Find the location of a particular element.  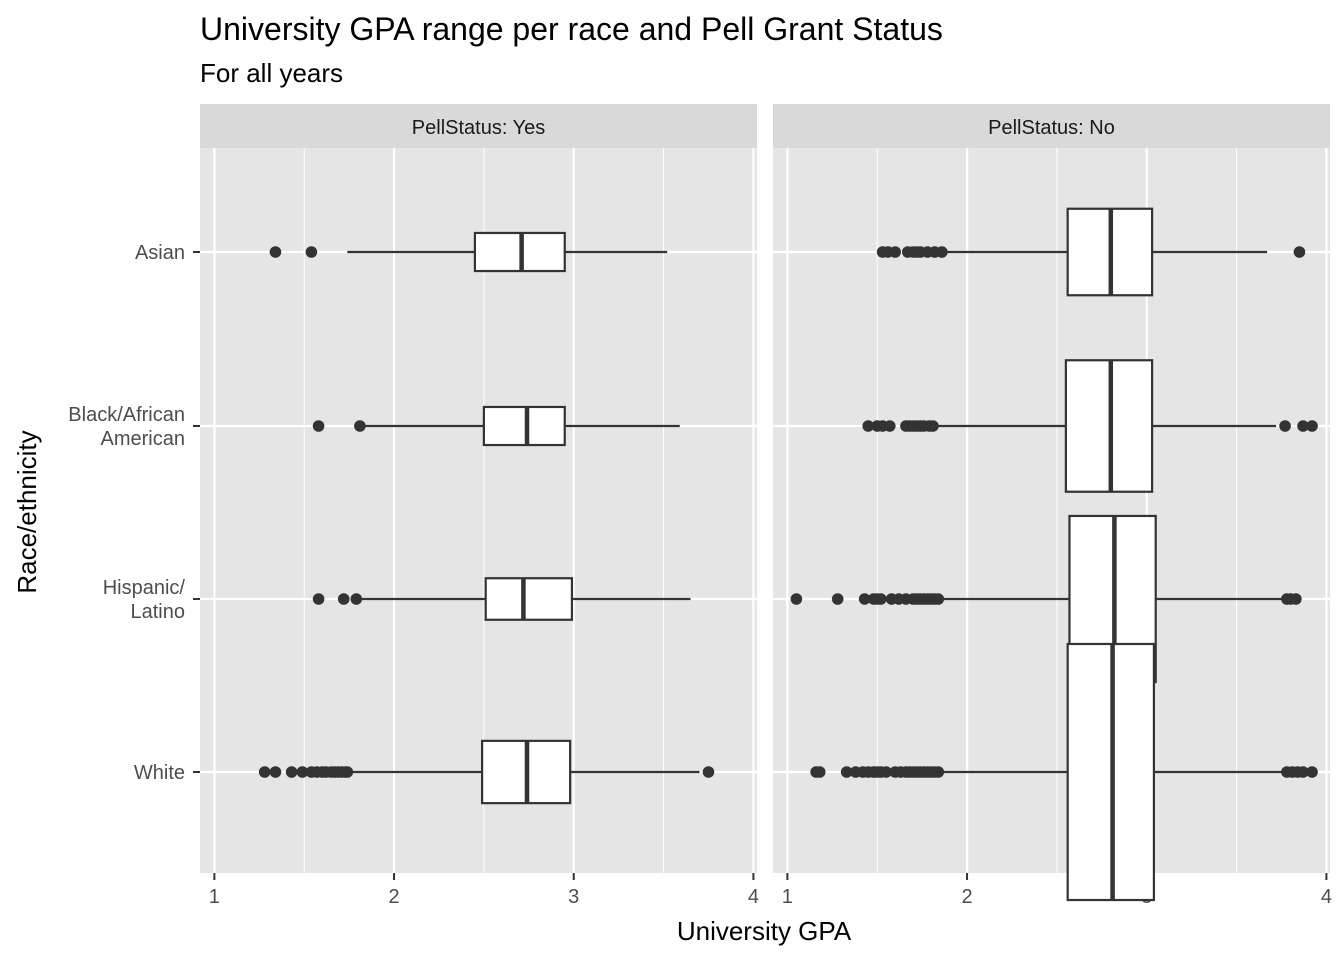

y-tick-label: Hispanic/Latino is located at coordinates (144, 600).